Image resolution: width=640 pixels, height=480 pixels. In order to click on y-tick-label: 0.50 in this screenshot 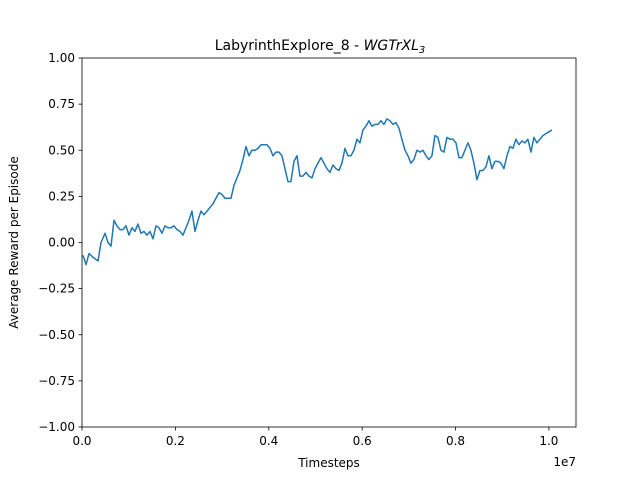, I will do `click(61, 150)`.